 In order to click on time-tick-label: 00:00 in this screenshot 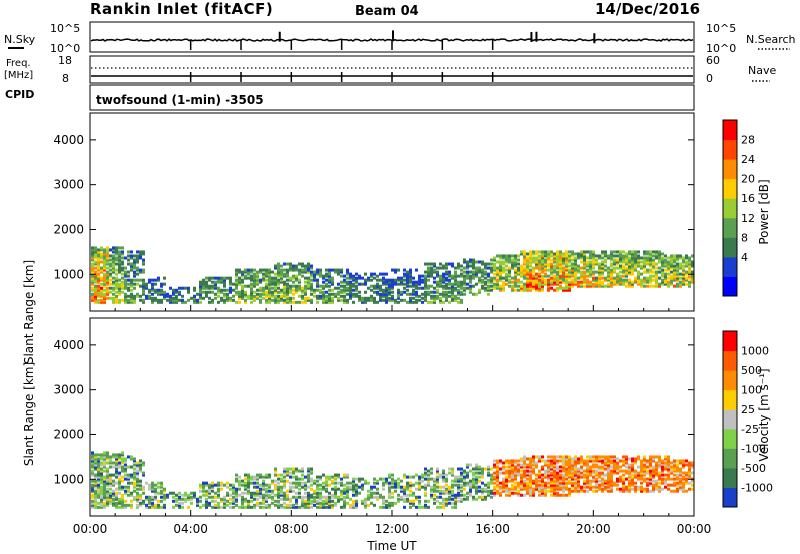, I will do `click(694, 529)`.